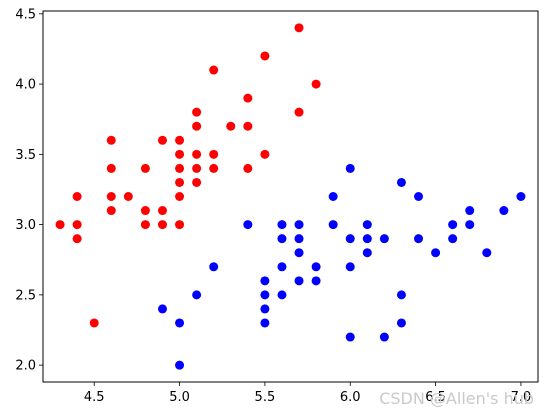  Describe the element at coordinates (25, 85) in the screenshot. I see `y-tick-label: 4.0` at that location.